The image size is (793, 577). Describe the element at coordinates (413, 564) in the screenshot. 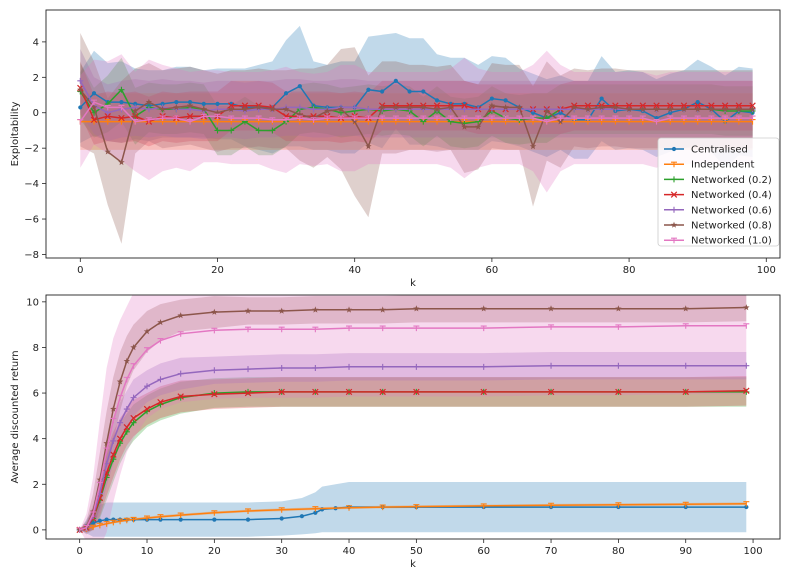

I see `x-axis-label: k` at that location.